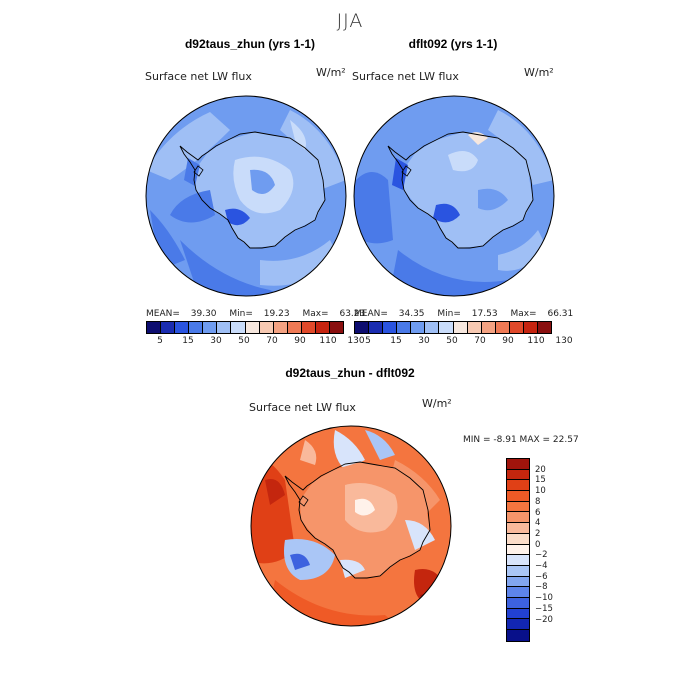 The image size is (700, 700). I want to click on left-stats-mean-label: MEAN=, so click(163, 314).